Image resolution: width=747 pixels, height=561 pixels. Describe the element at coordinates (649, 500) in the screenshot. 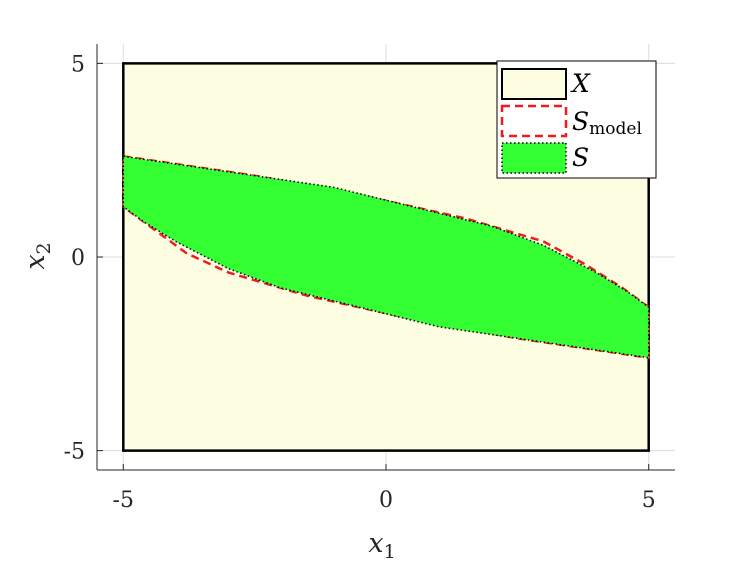

I see `x-tick-label-2: 5` at that location.